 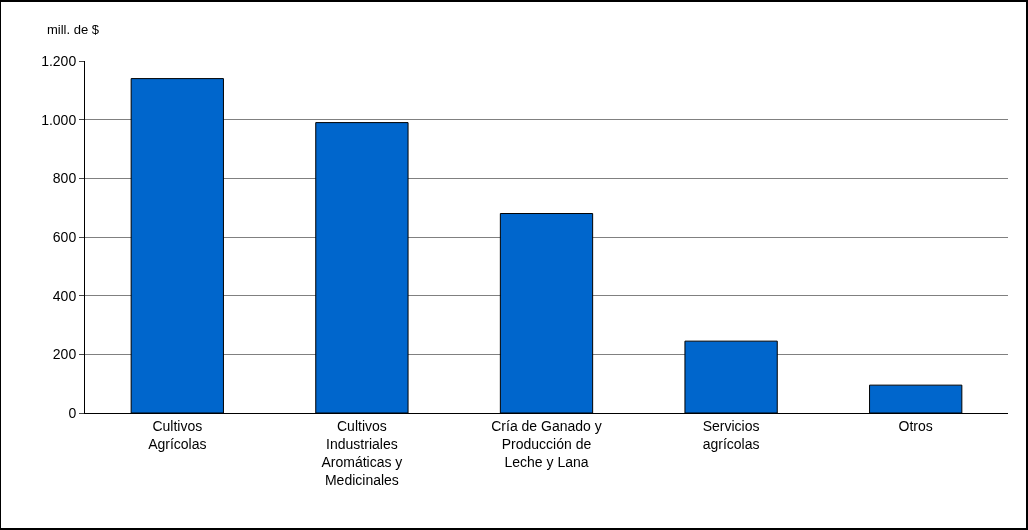 What do you see at coordinates (64, 354) in the screenshot?
I see `y-tick-label: 200` at bounding box center [64, 354].